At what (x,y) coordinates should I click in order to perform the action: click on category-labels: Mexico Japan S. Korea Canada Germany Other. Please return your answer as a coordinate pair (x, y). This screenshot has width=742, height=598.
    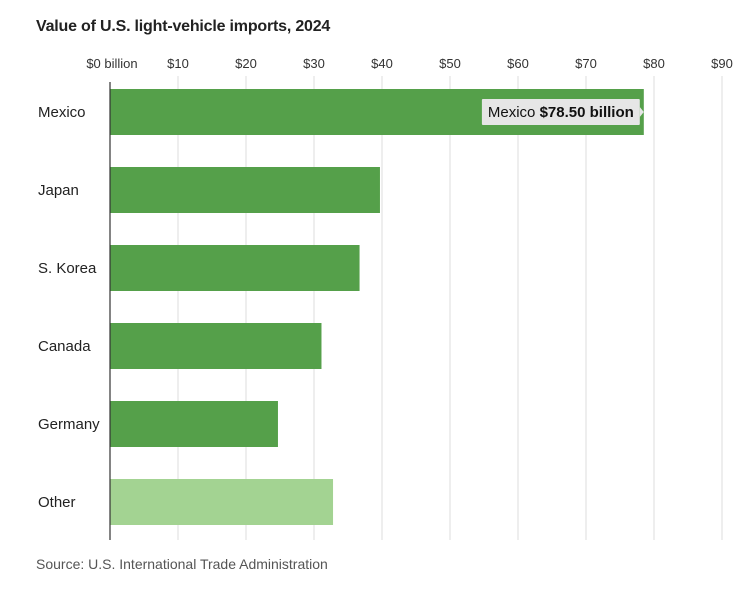
    Looking at the image, I should click on (69, 307).